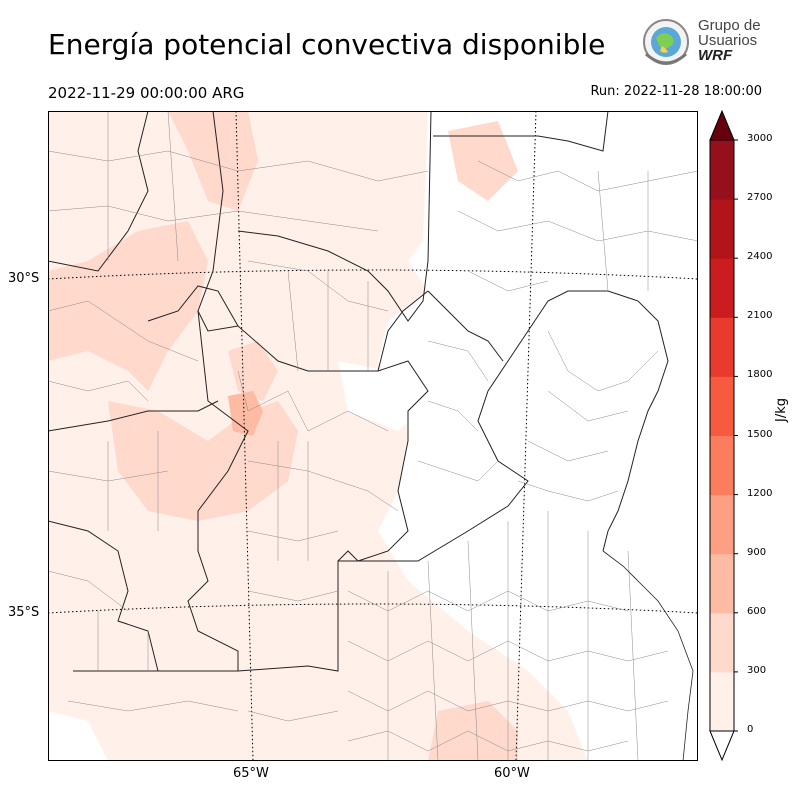 Image resolution: width=800 pixels, height=800 pixels. What do you see at coordinates (760, 257) in the screenshot?
I see `colorbar-tick-label: 2400` at bounding box center [760, 257].